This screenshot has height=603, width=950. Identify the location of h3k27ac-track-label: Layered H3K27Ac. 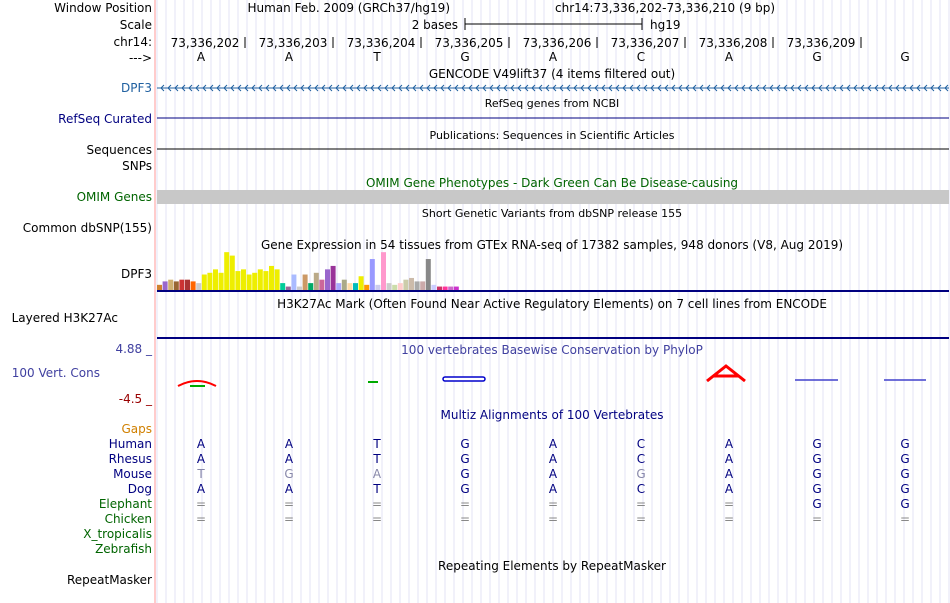
(65, 318).